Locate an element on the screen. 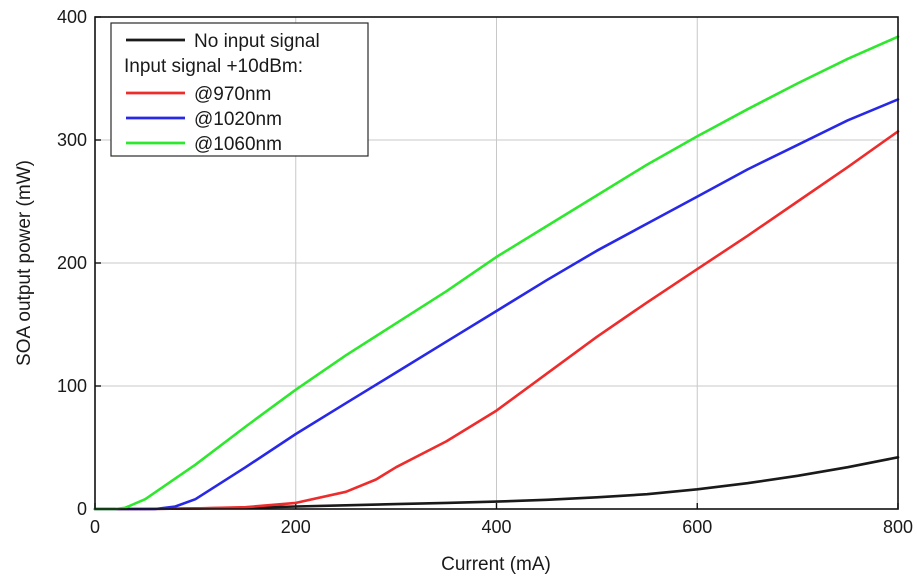  y-tick-label: 400 is located at coordinates (72, 17).